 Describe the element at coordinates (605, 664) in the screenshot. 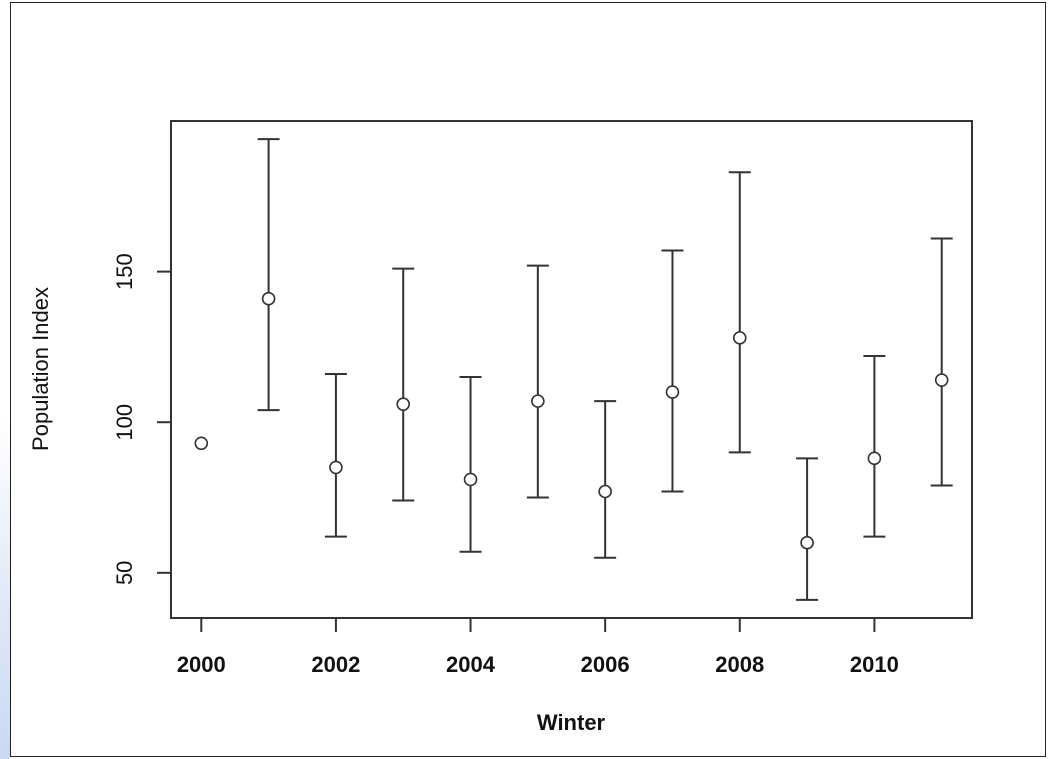

I see `x-tick-label: 2006` at that location.